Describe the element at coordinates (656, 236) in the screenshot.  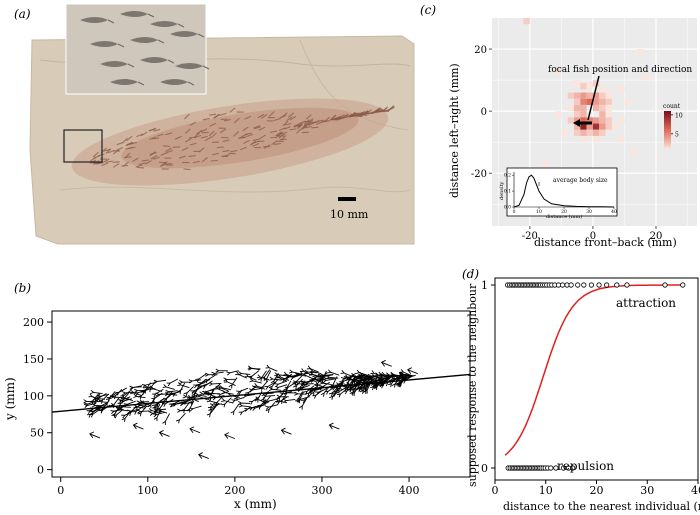
I see `x-tick-label: 20` at that location.